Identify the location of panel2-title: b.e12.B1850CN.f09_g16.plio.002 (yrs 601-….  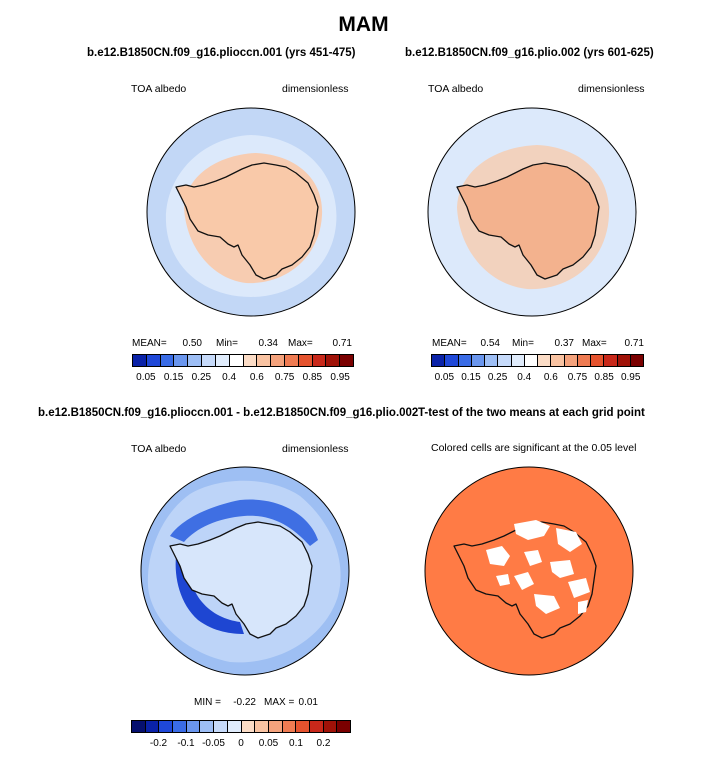
(529, 53).